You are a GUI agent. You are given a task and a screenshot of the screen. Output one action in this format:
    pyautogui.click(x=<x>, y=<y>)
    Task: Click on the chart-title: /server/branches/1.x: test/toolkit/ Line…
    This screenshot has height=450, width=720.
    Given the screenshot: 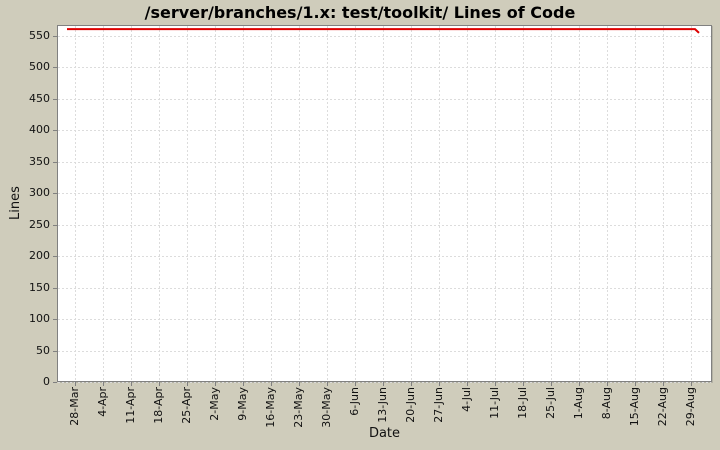 What is the action you would take?
    pyautogui.click(x=360, y=12)
    